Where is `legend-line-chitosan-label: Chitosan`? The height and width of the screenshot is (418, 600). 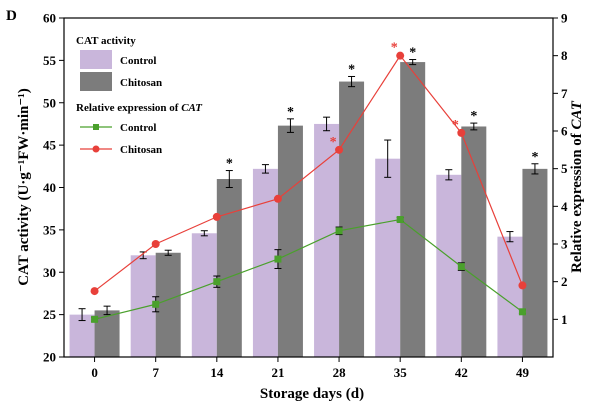 legend-line-chitosan-label: Chitosan is located at coordinates (141, 150).